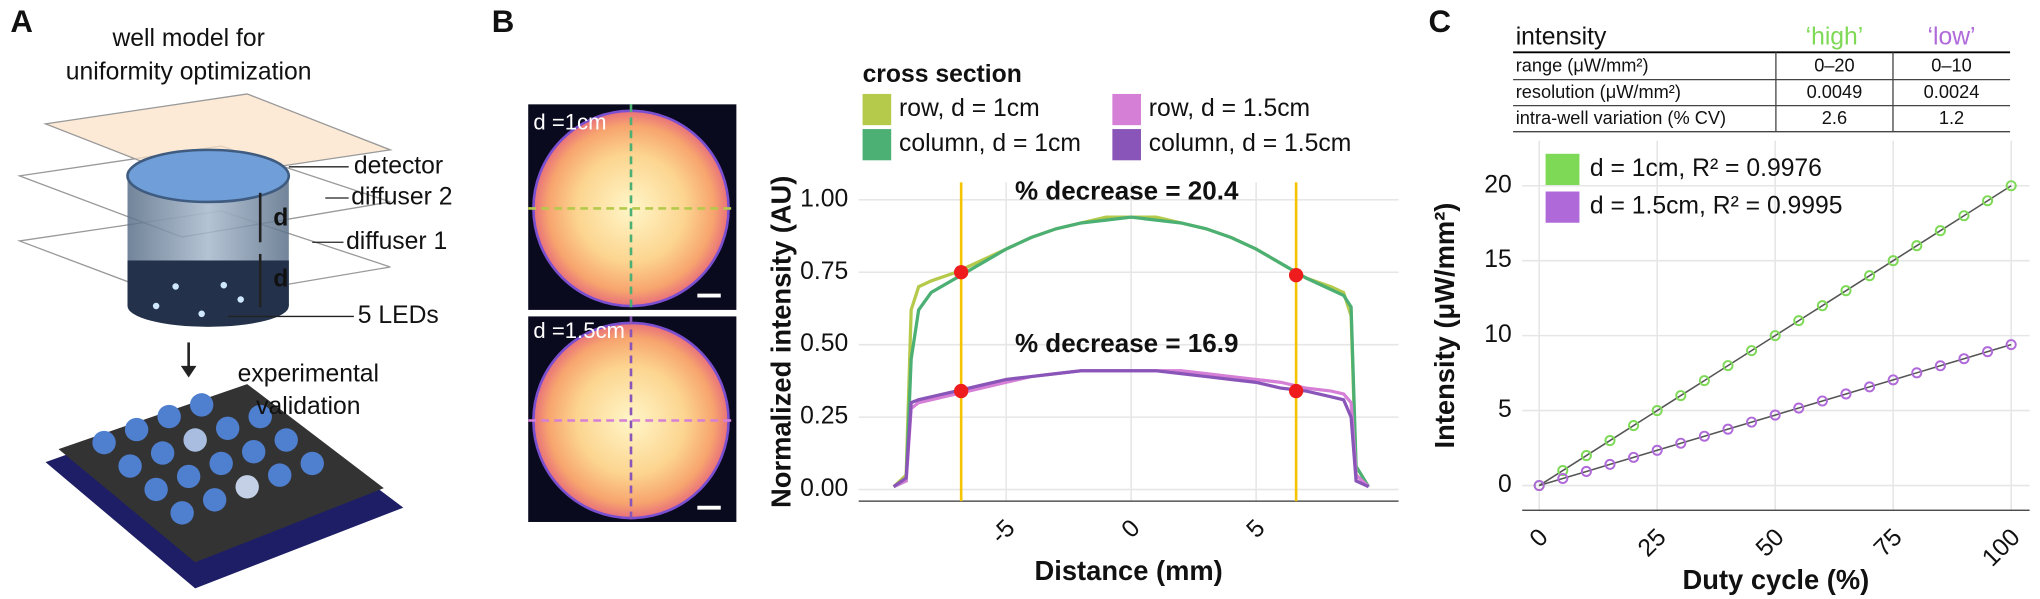  Describe the element at coordinates (1256, 529) in the screenshot. I see `x-tick-label: 5` at that location.